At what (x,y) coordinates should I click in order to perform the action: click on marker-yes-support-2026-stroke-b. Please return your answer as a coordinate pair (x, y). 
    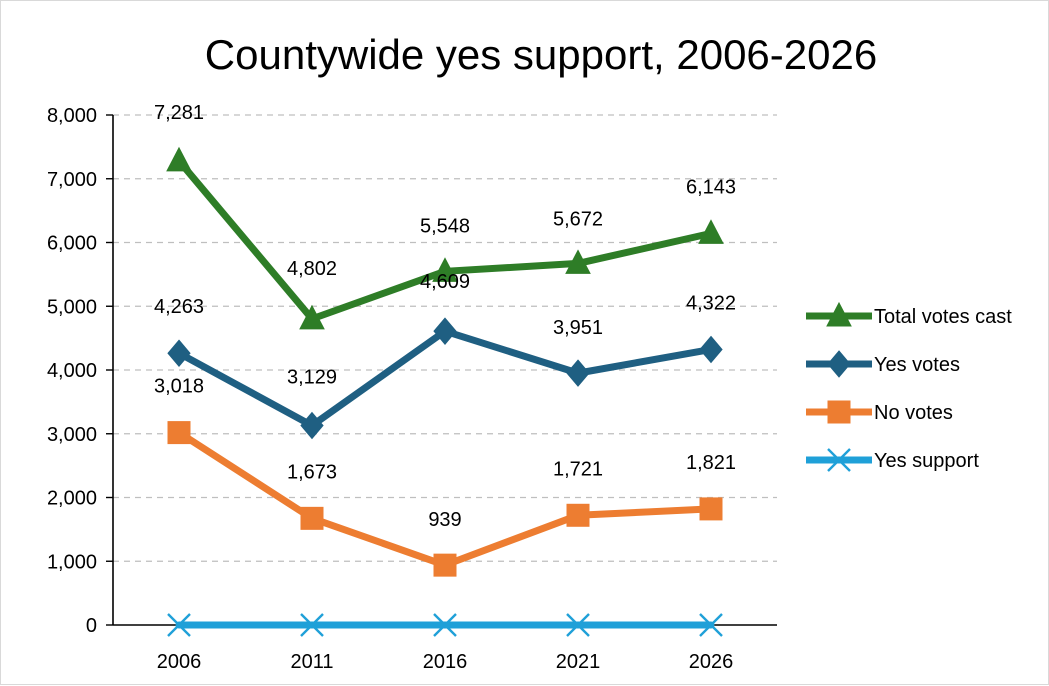
    Looking at the image, I should click on (711, 625).